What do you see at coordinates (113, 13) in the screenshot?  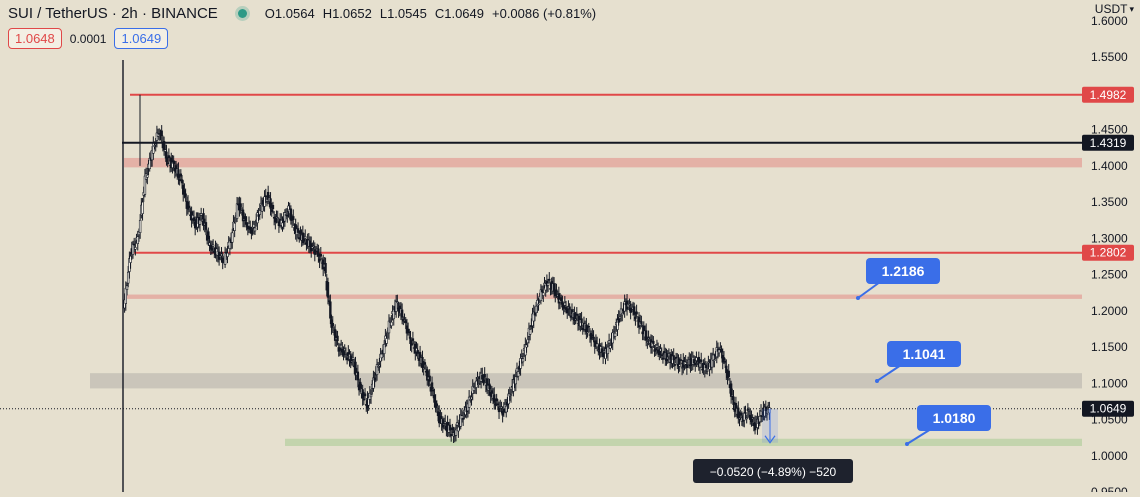 I see `symbol-title: SUI / TetherUS · 2h · BINANCE` at bounding box center [113, 13].